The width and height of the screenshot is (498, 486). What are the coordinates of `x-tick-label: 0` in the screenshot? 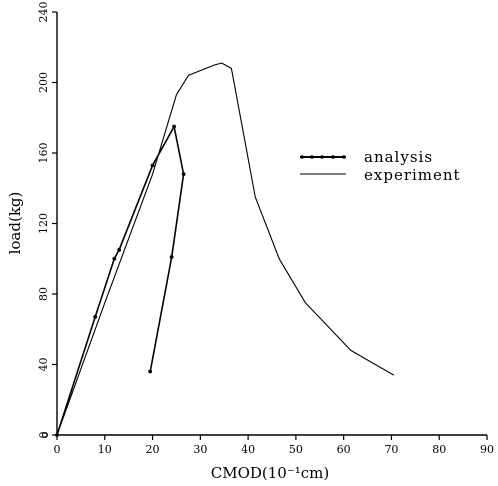 It's located at (57, 449).